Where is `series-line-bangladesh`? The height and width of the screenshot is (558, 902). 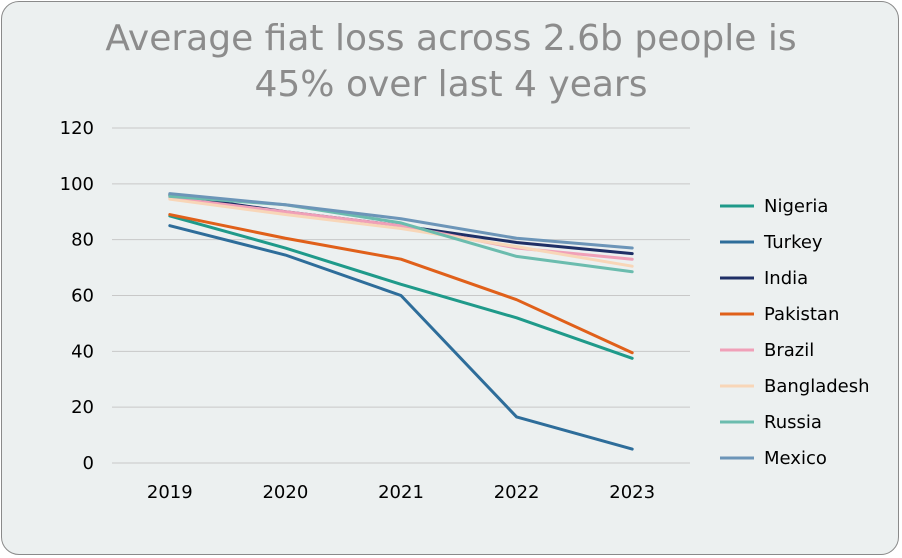
series-line-bangladesh is located at coordinates (401, 232).